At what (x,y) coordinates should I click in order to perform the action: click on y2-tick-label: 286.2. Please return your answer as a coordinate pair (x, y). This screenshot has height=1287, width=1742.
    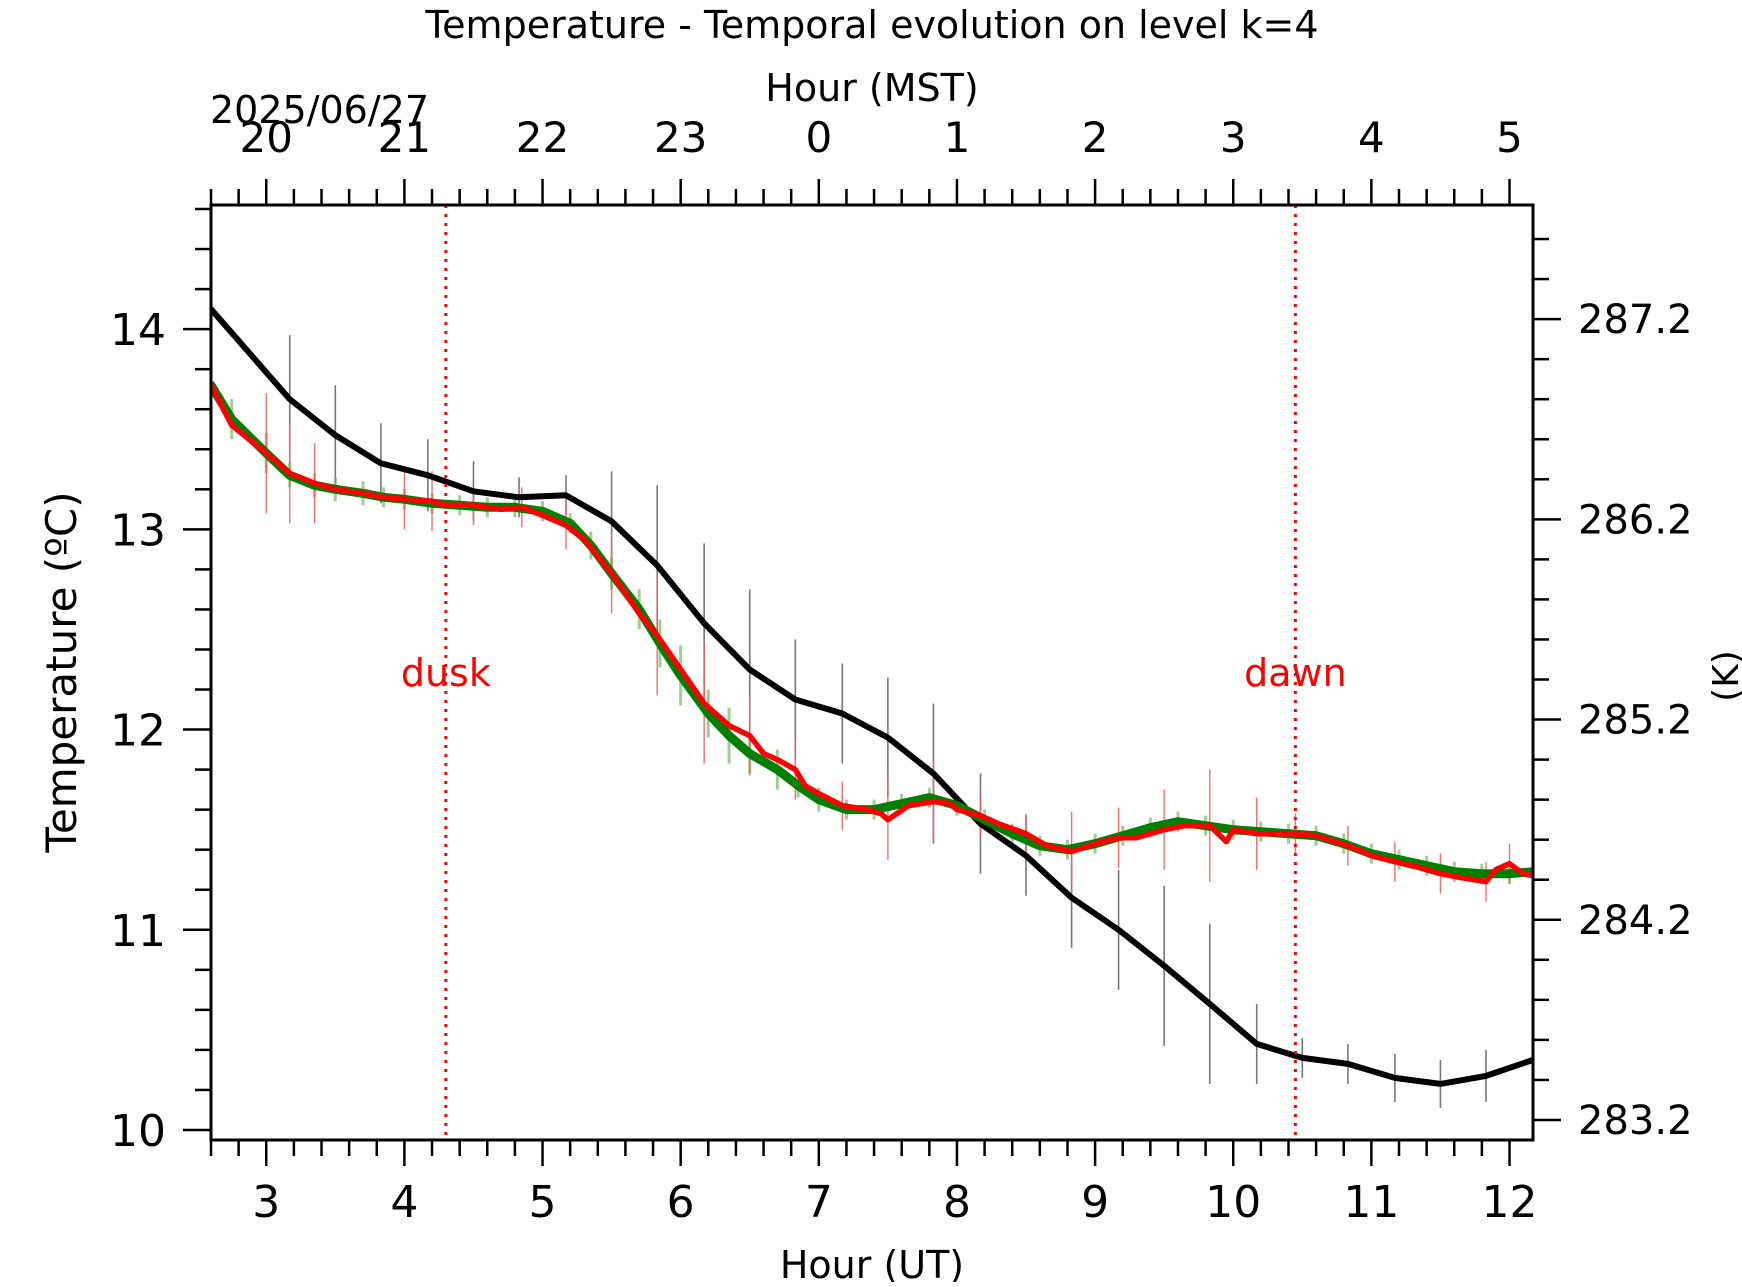
    Looking at the image, I should click on (1635, 520).